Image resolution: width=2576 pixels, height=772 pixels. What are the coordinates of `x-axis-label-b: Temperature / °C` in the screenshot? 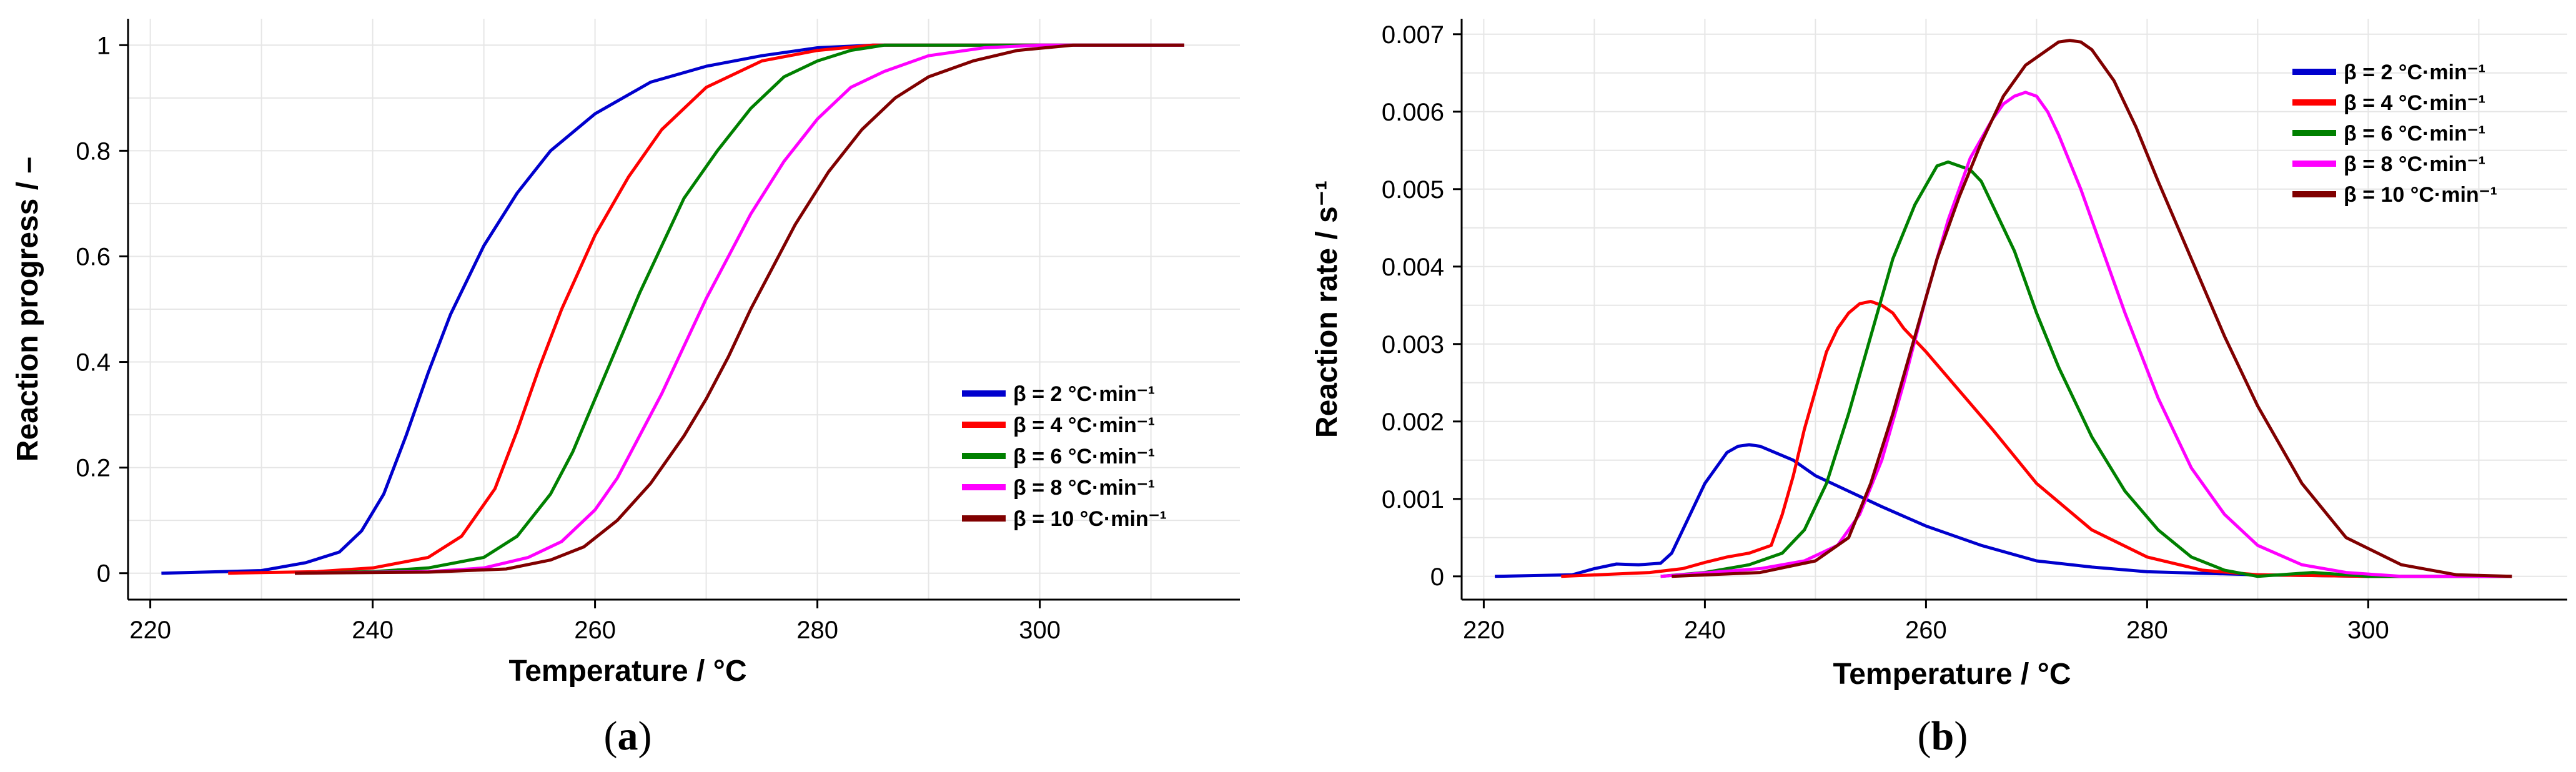 It's located at (1952, 674).